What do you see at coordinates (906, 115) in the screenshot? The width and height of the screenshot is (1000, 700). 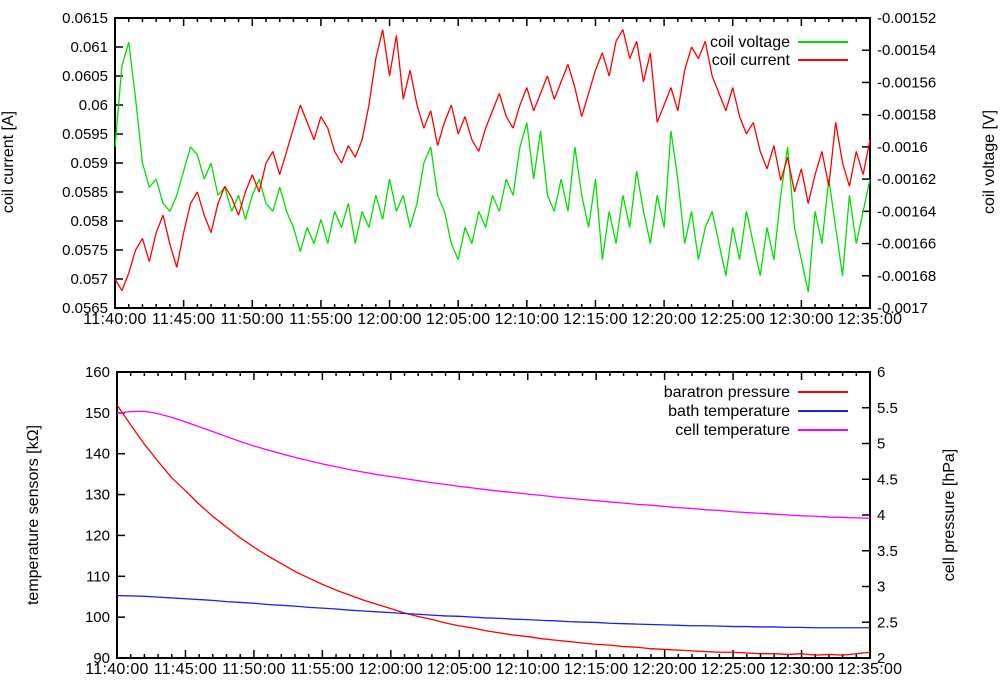 I see `y-right-tick-label: -0.00158` at bounding box center [906, 115].